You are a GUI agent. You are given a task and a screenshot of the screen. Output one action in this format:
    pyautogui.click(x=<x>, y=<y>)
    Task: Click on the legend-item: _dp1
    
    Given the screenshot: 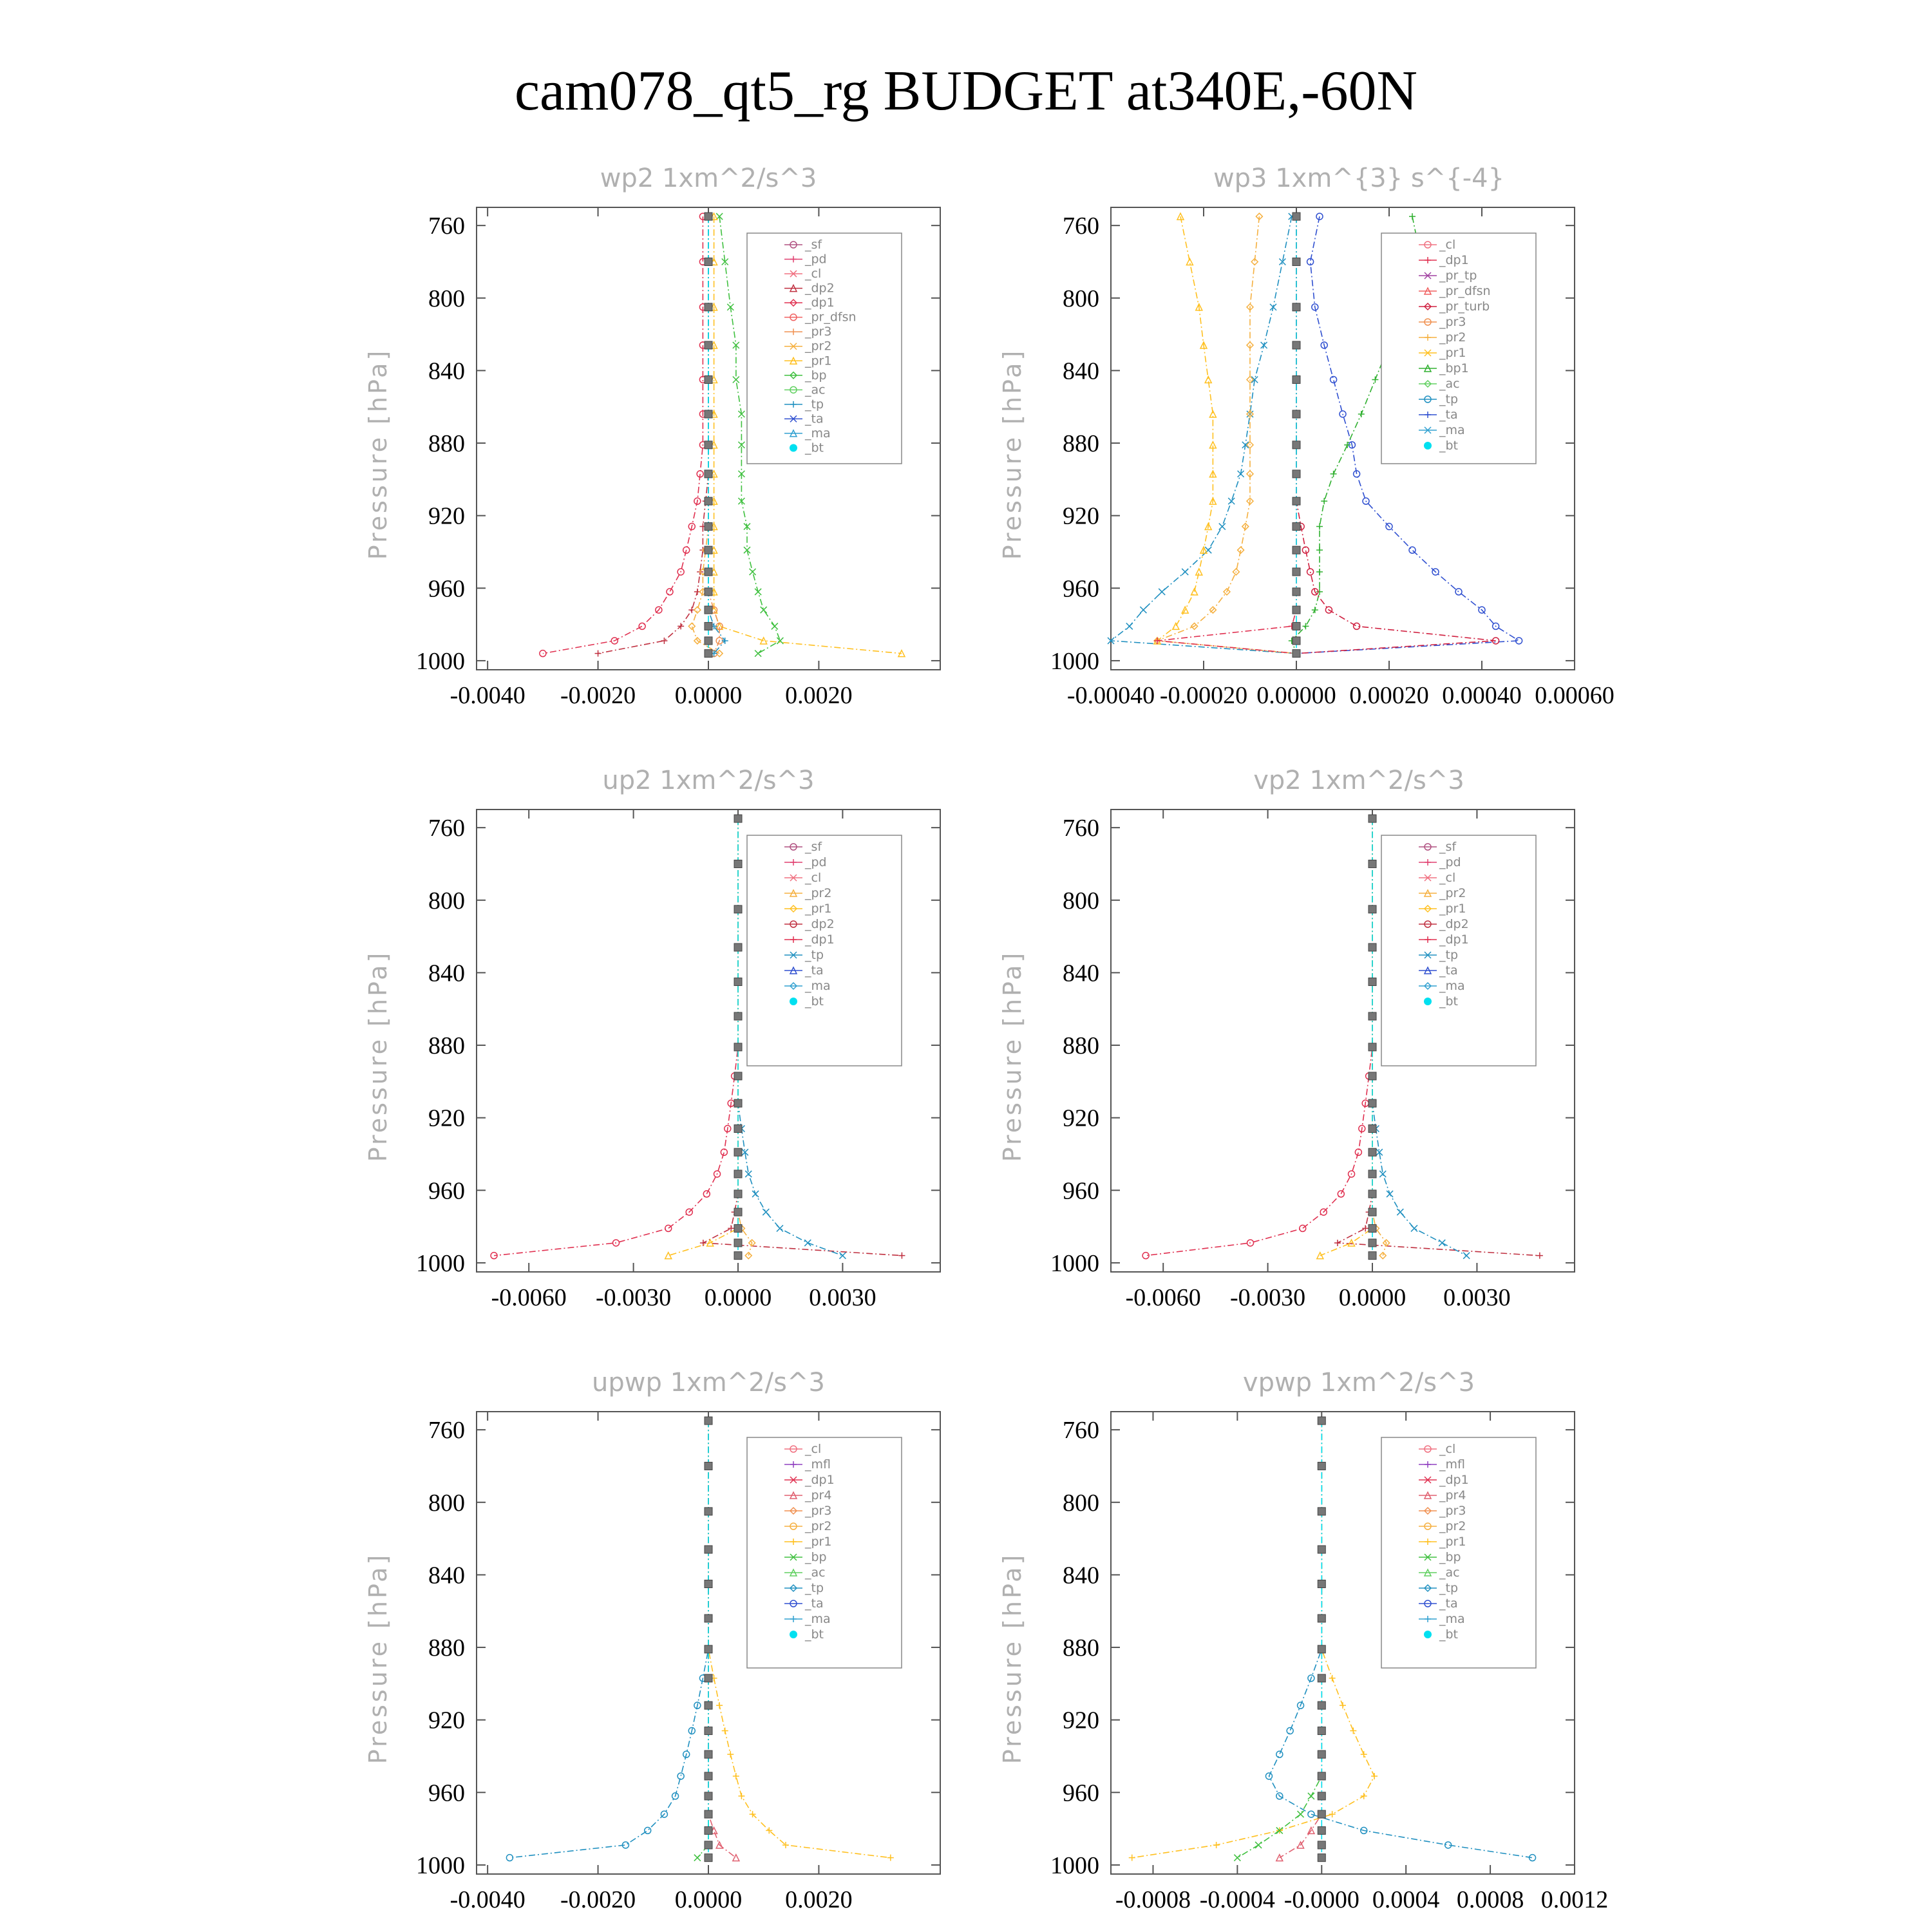 What is the action you would take?
    pyautogui.click(x=1444, y=1480)
    